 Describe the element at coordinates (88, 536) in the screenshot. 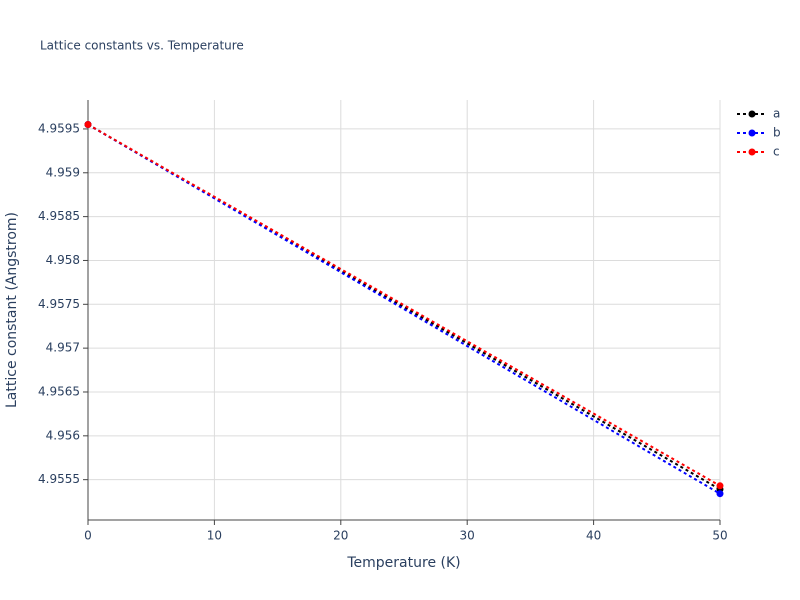

I see `x-tick-label: 0` at that location.